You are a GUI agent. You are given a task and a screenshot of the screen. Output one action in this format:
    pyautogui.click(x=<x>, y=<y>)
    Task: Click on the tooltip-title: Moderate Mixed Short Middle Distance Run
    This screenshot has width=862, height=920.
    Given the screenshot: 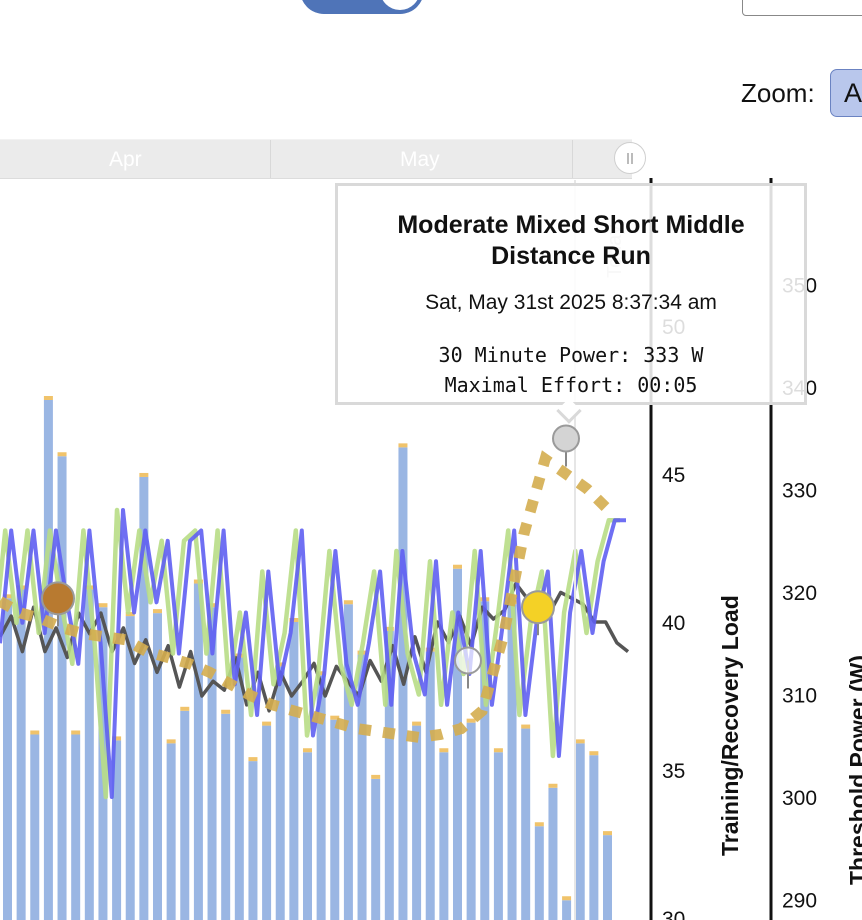 What is the action you would take?
    pyautogui.click(x=571, y=240)
    